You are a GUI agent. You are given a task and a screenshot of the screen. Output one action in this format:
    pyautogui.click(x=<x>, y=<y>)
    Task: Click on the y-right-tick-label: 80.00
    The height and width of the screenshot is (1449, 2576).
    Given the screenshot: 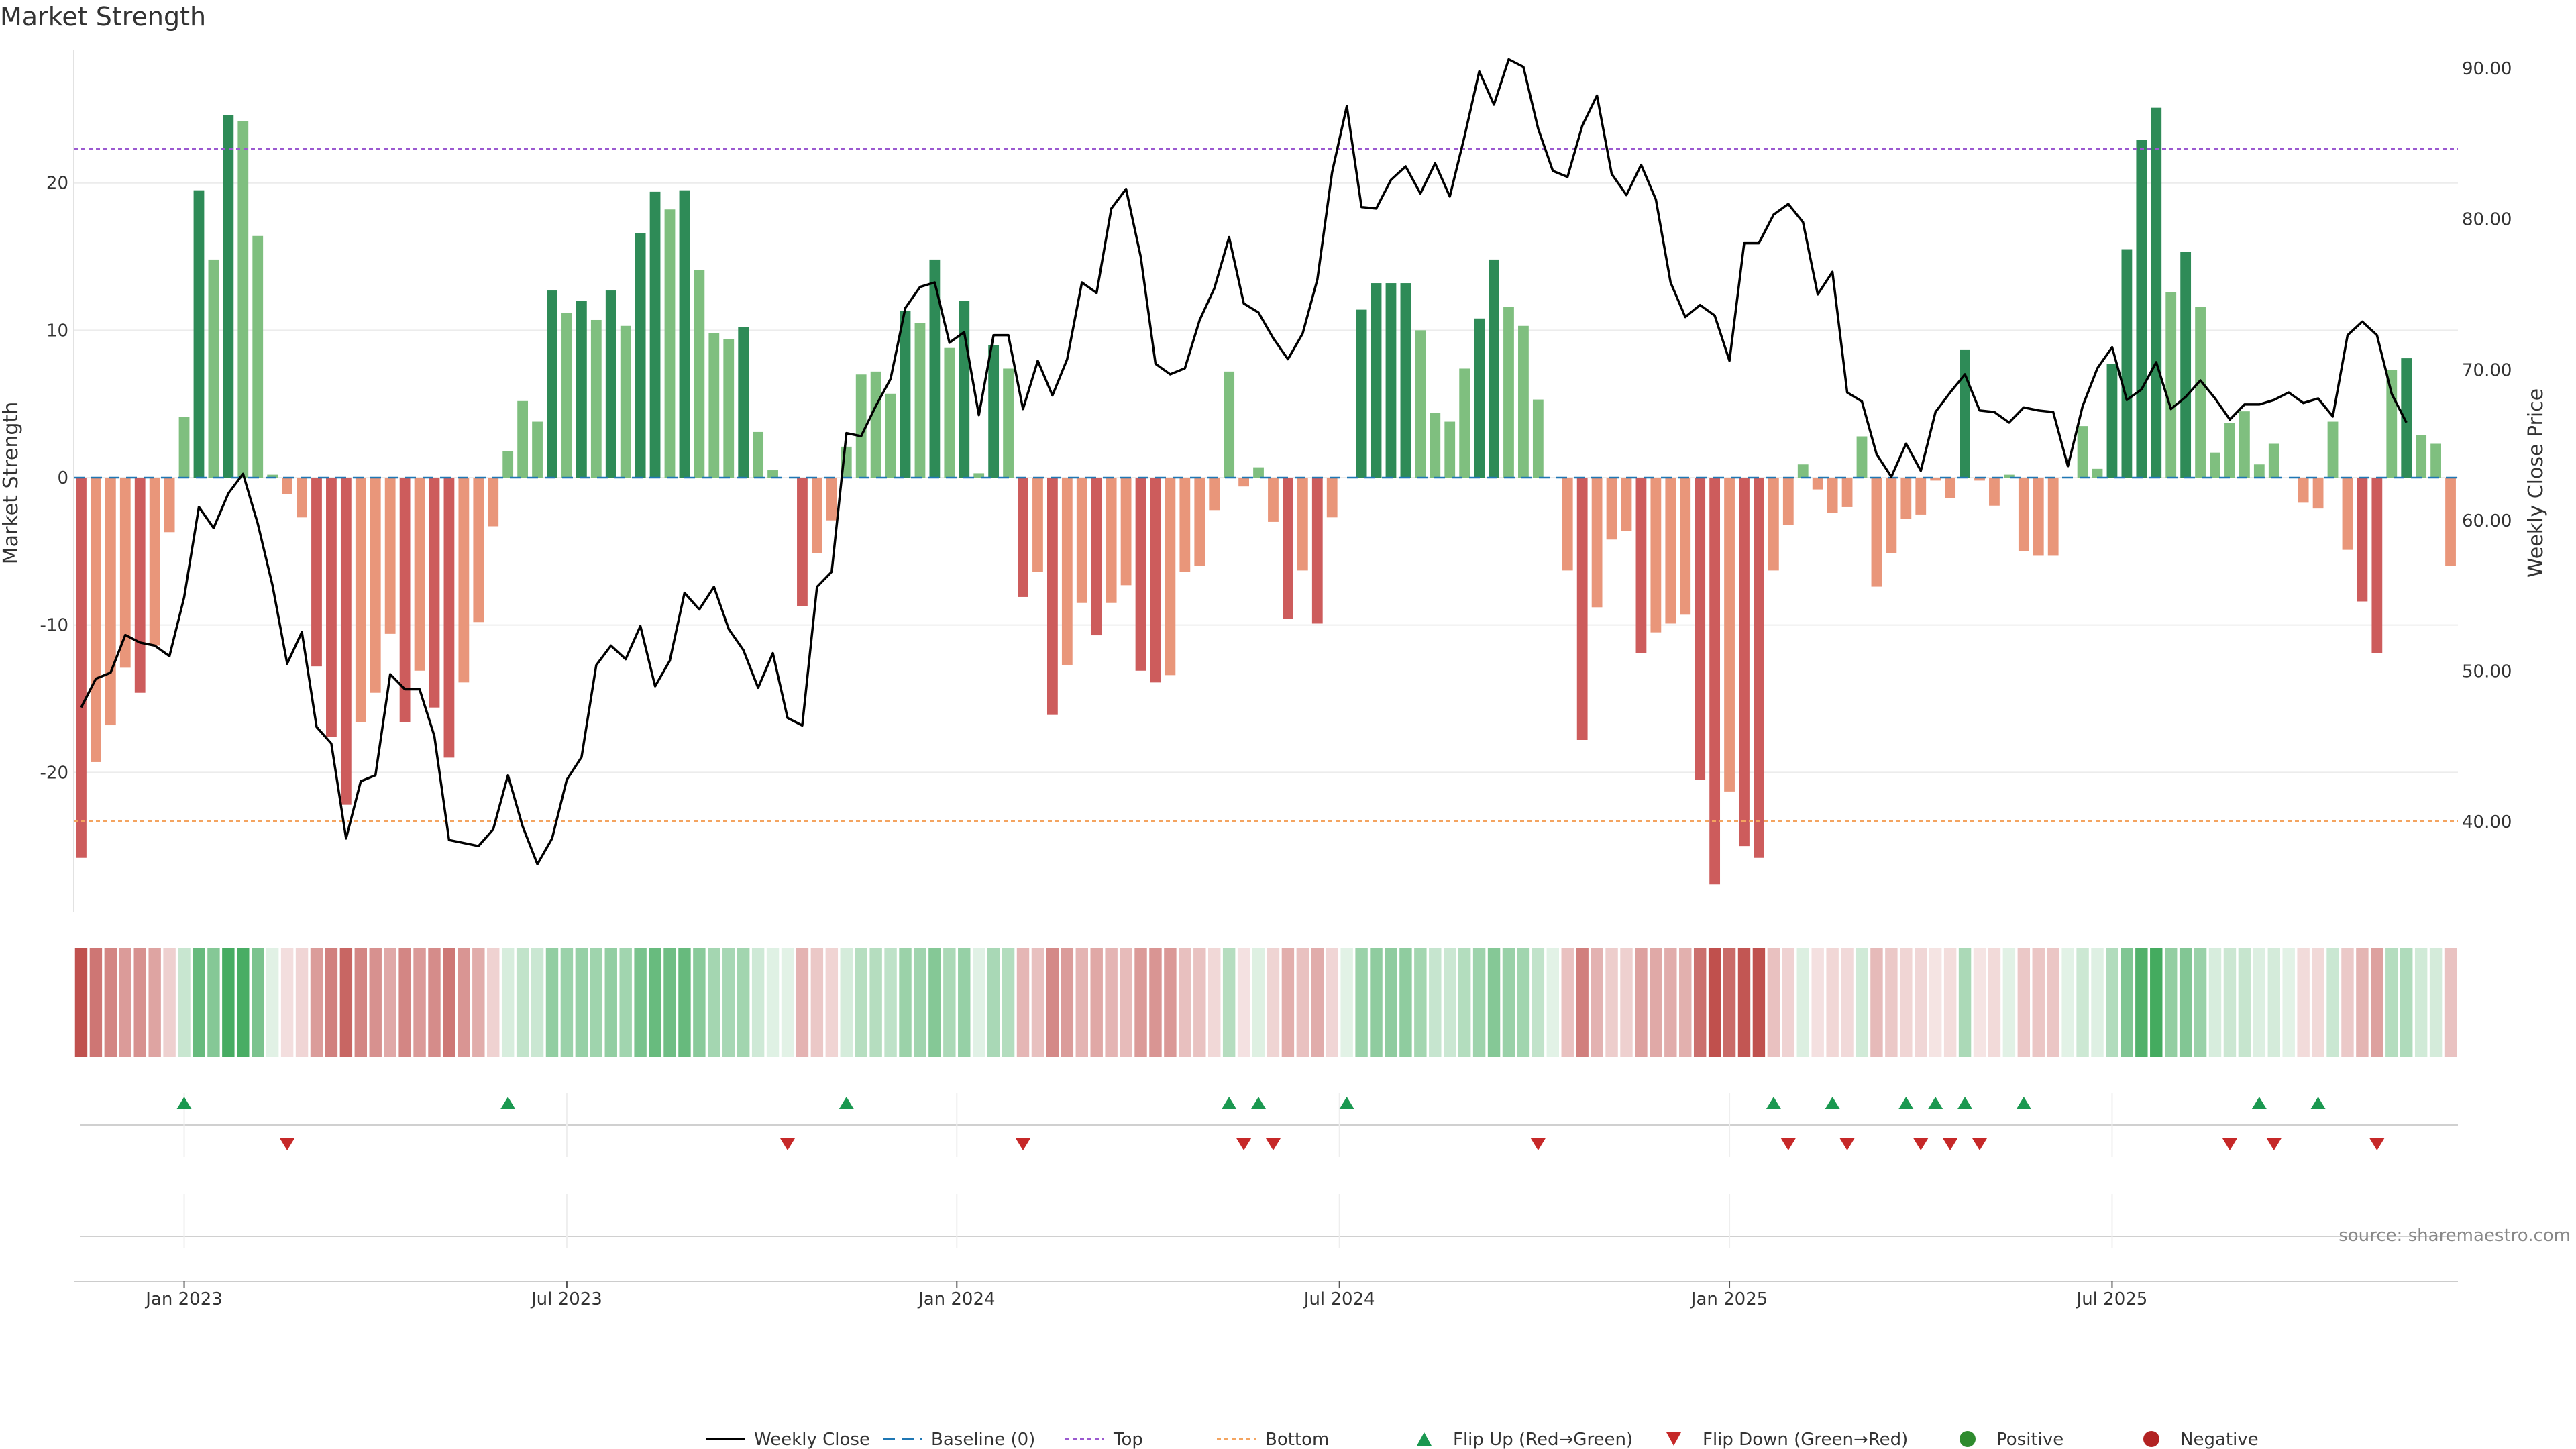 What is the action you would take?
    pyautogui.click(x=2487, y=220)
    